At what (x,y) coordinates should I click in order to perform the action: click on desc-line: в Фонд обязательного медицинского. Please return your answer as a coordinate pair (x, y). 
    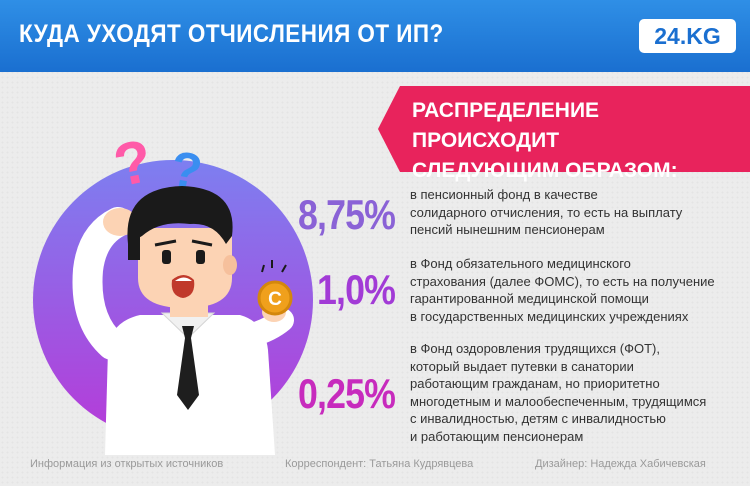
    Looking at the image, I should click on (520, 263).